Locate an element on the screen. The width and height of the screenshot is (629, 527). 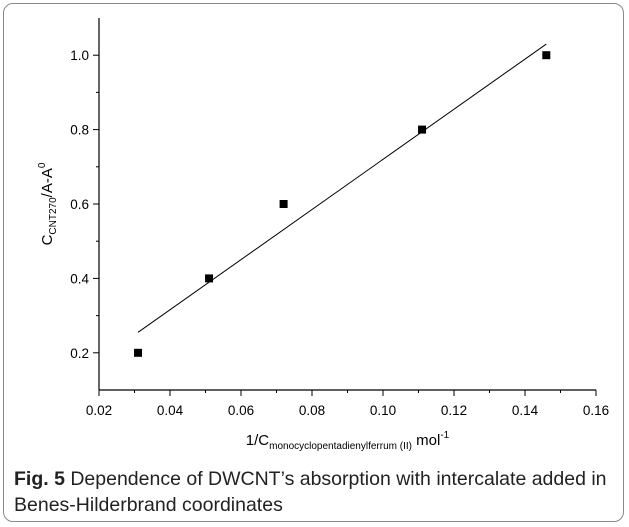
x-tick-label: 0.16 is located at coordinates (596, 410).